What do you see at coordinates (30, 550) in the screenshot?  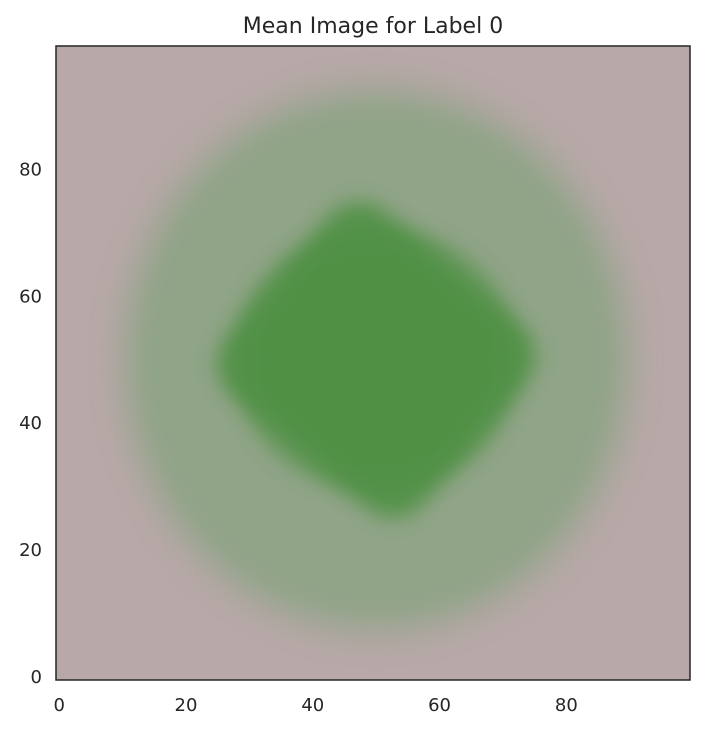 I see `y-tick-label: 20` at bounding box center [30, 550].